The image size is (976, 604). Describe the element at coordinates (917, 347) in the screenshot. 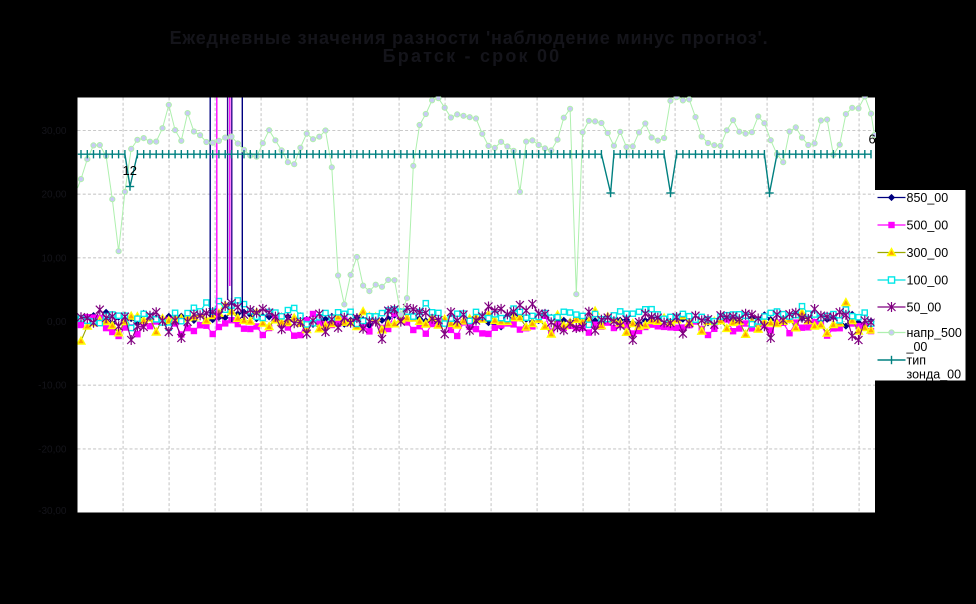

I see `svg-text: _00` at that location.